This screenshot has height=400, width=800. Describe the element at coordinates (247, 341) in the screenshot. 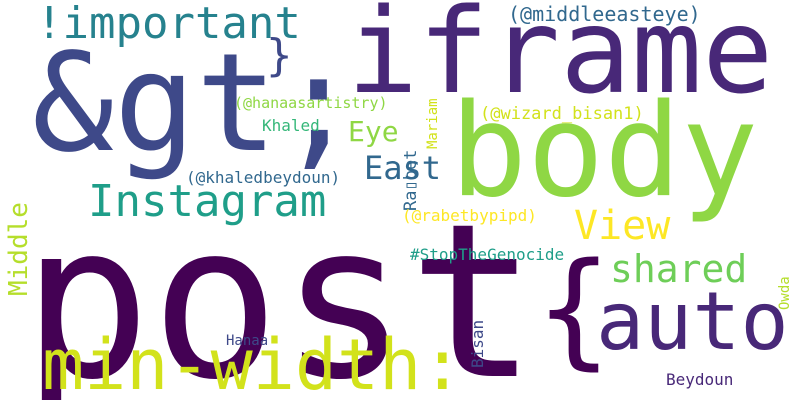

I see `word-hanaa: Hanaa` at that location.